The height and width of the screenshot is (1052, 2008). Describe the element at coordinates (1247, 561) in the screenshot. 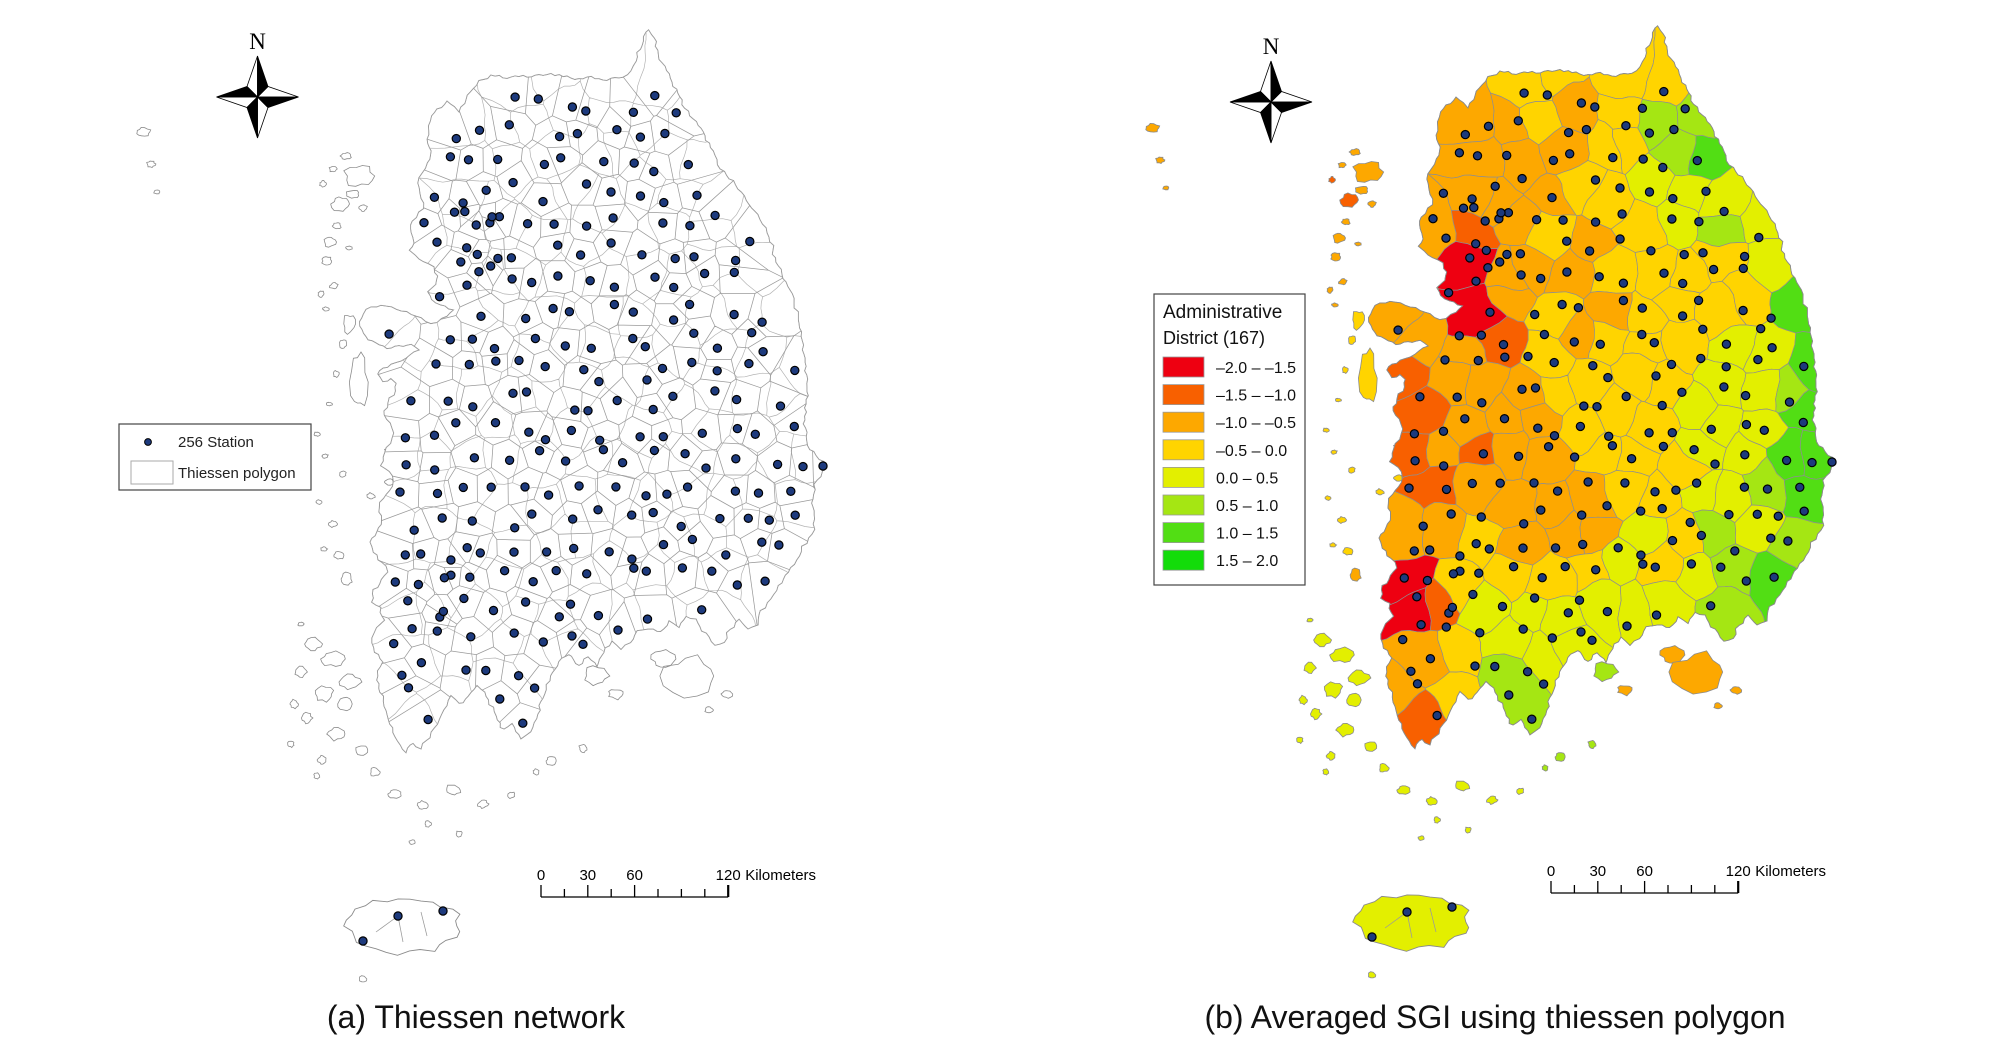

I see `svg-text: 1.5 – 2.0` at that location.